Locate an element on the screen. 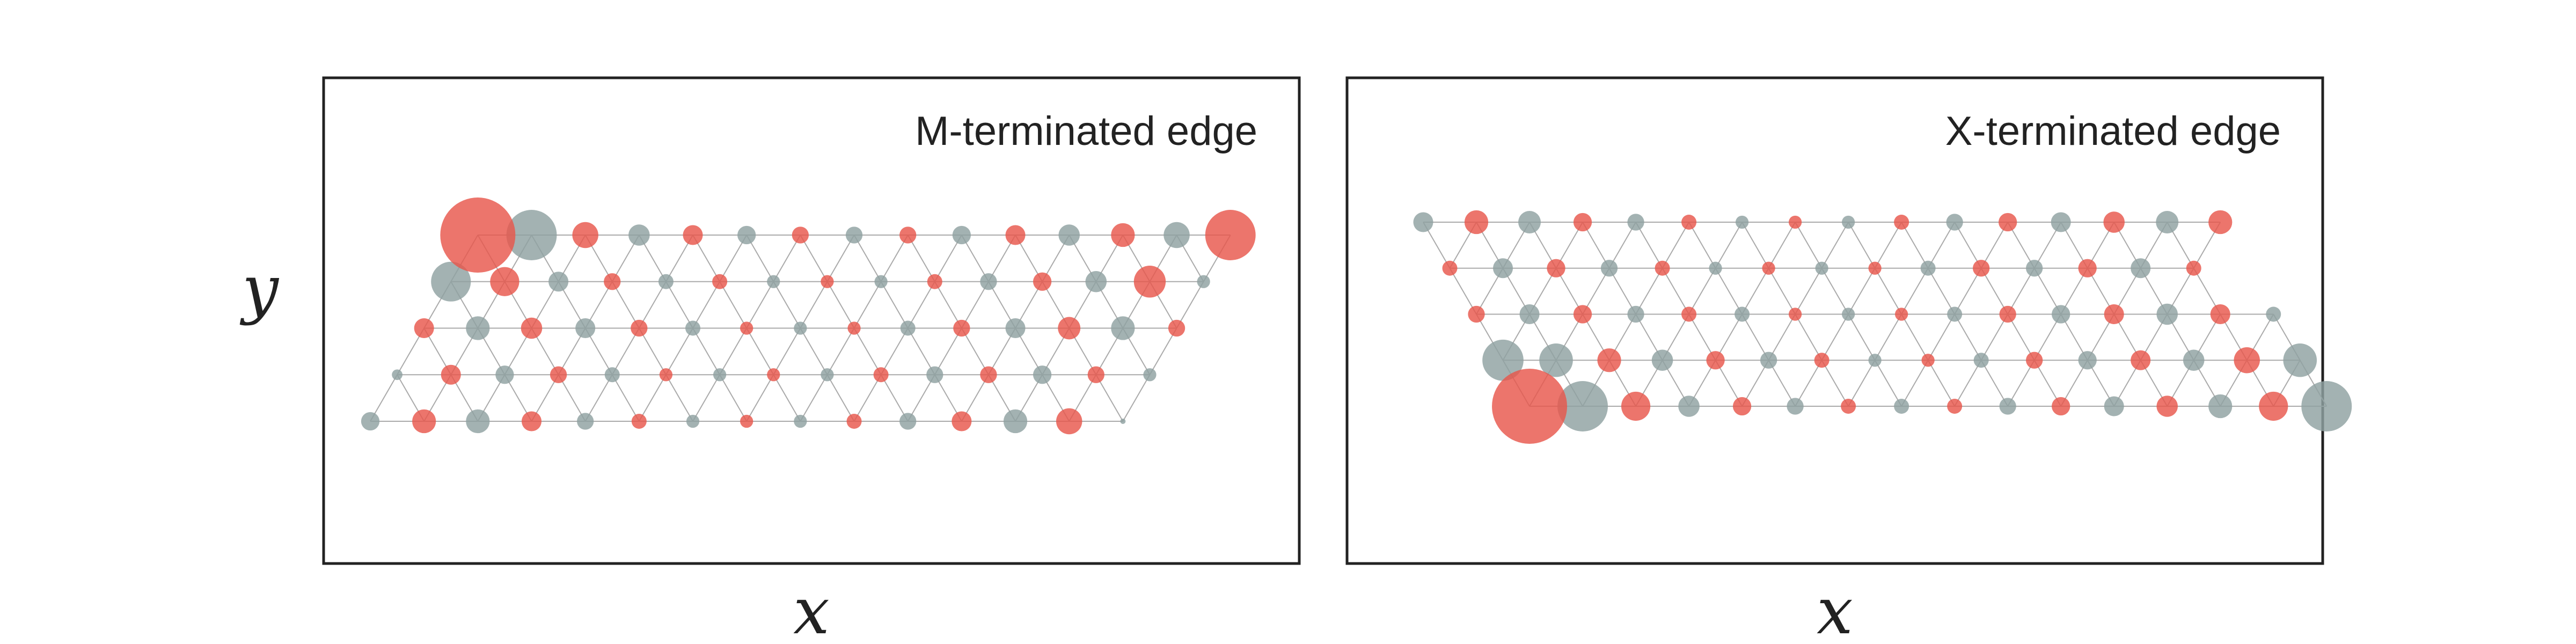 This screenshot has height=644, width=2576. lattice-sites is located at coordinates (1882, 327).